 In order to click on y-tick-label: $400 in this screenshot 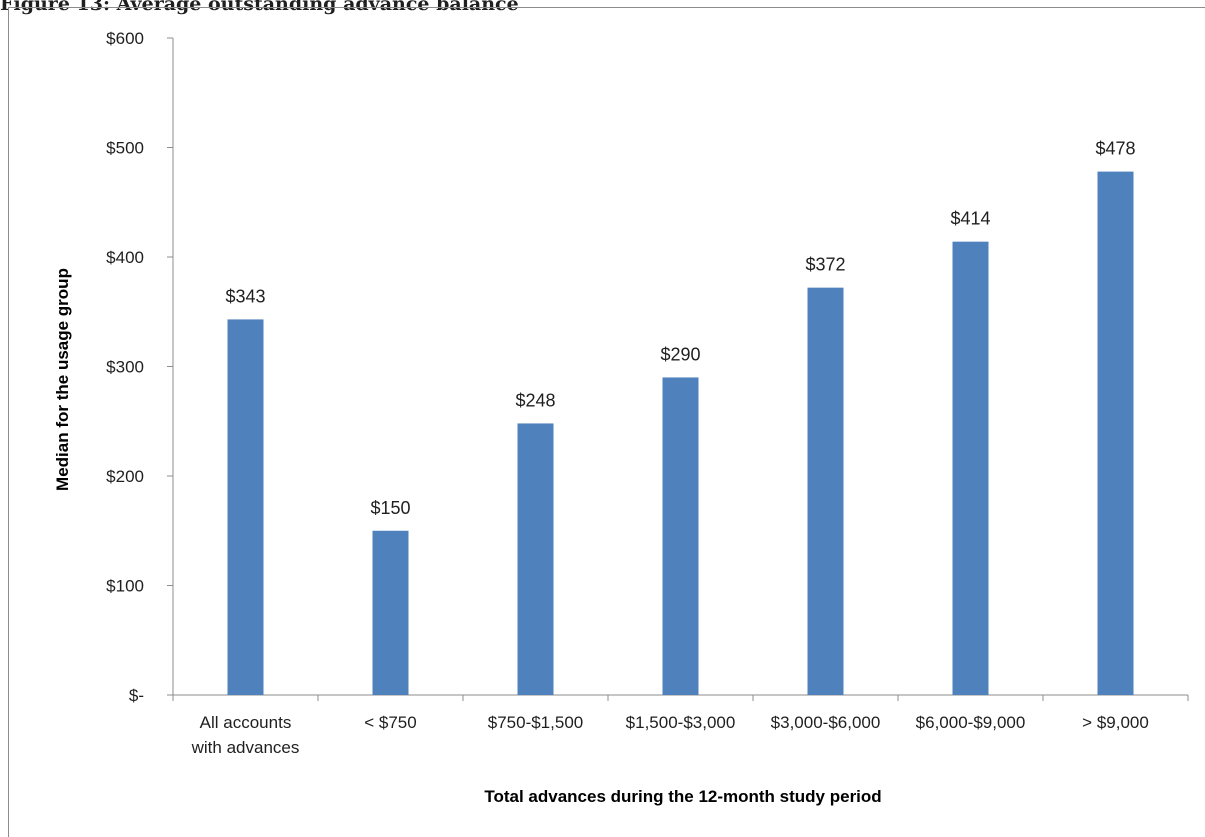, I will do `click(125, 257)`.